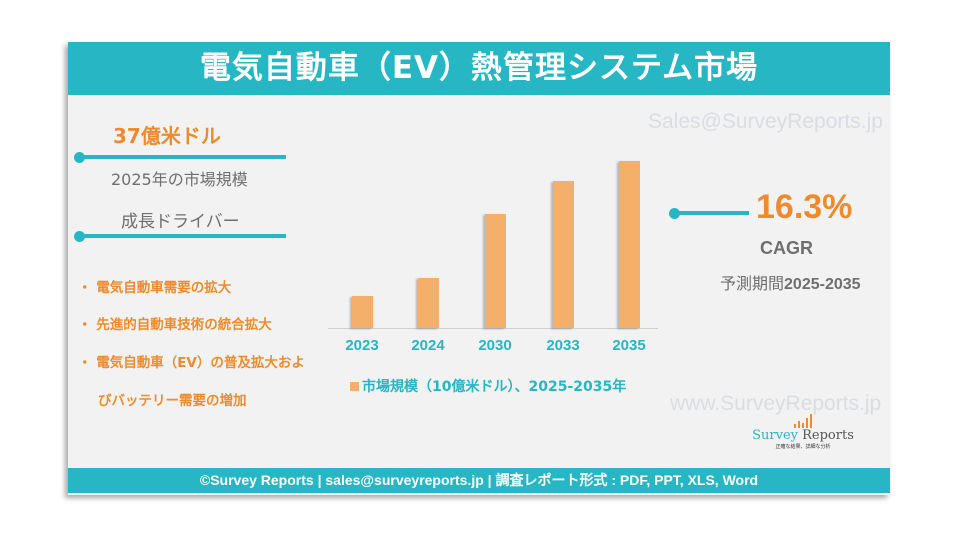 This screenshot has width=960, height=540. Describe the element at coordinates (493, 328) in the screenshot. I see `chart-baseline` at that location.